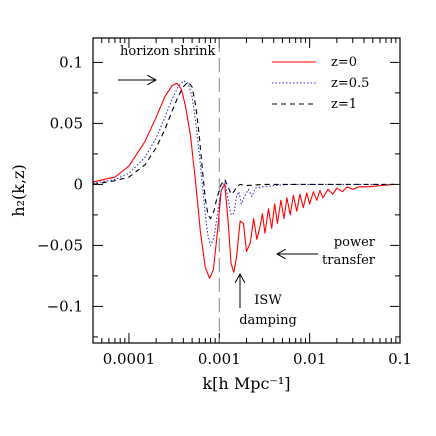 This screenshot has width=436, height=436. Describe the element at coordinates (71, 62) in the screenshot. I see `y-tick-label: 0.1` at that location.